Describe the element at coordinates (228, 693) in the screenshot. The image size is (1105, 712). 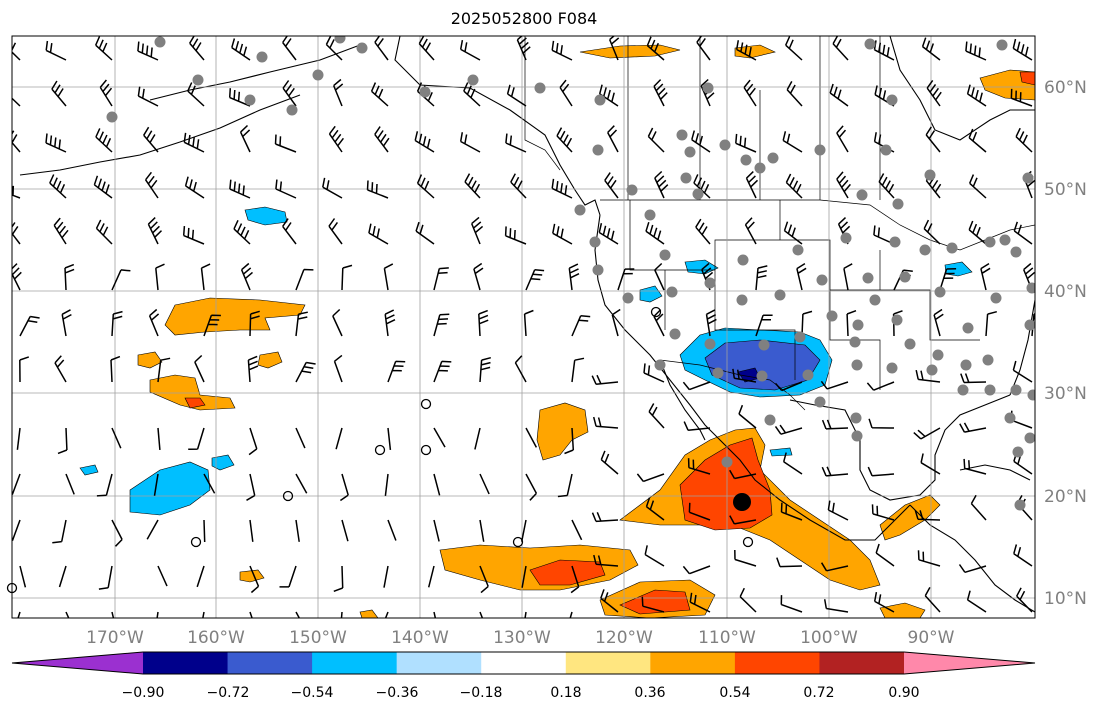
I see `colorbar-tick-label: −0.72` at that location.